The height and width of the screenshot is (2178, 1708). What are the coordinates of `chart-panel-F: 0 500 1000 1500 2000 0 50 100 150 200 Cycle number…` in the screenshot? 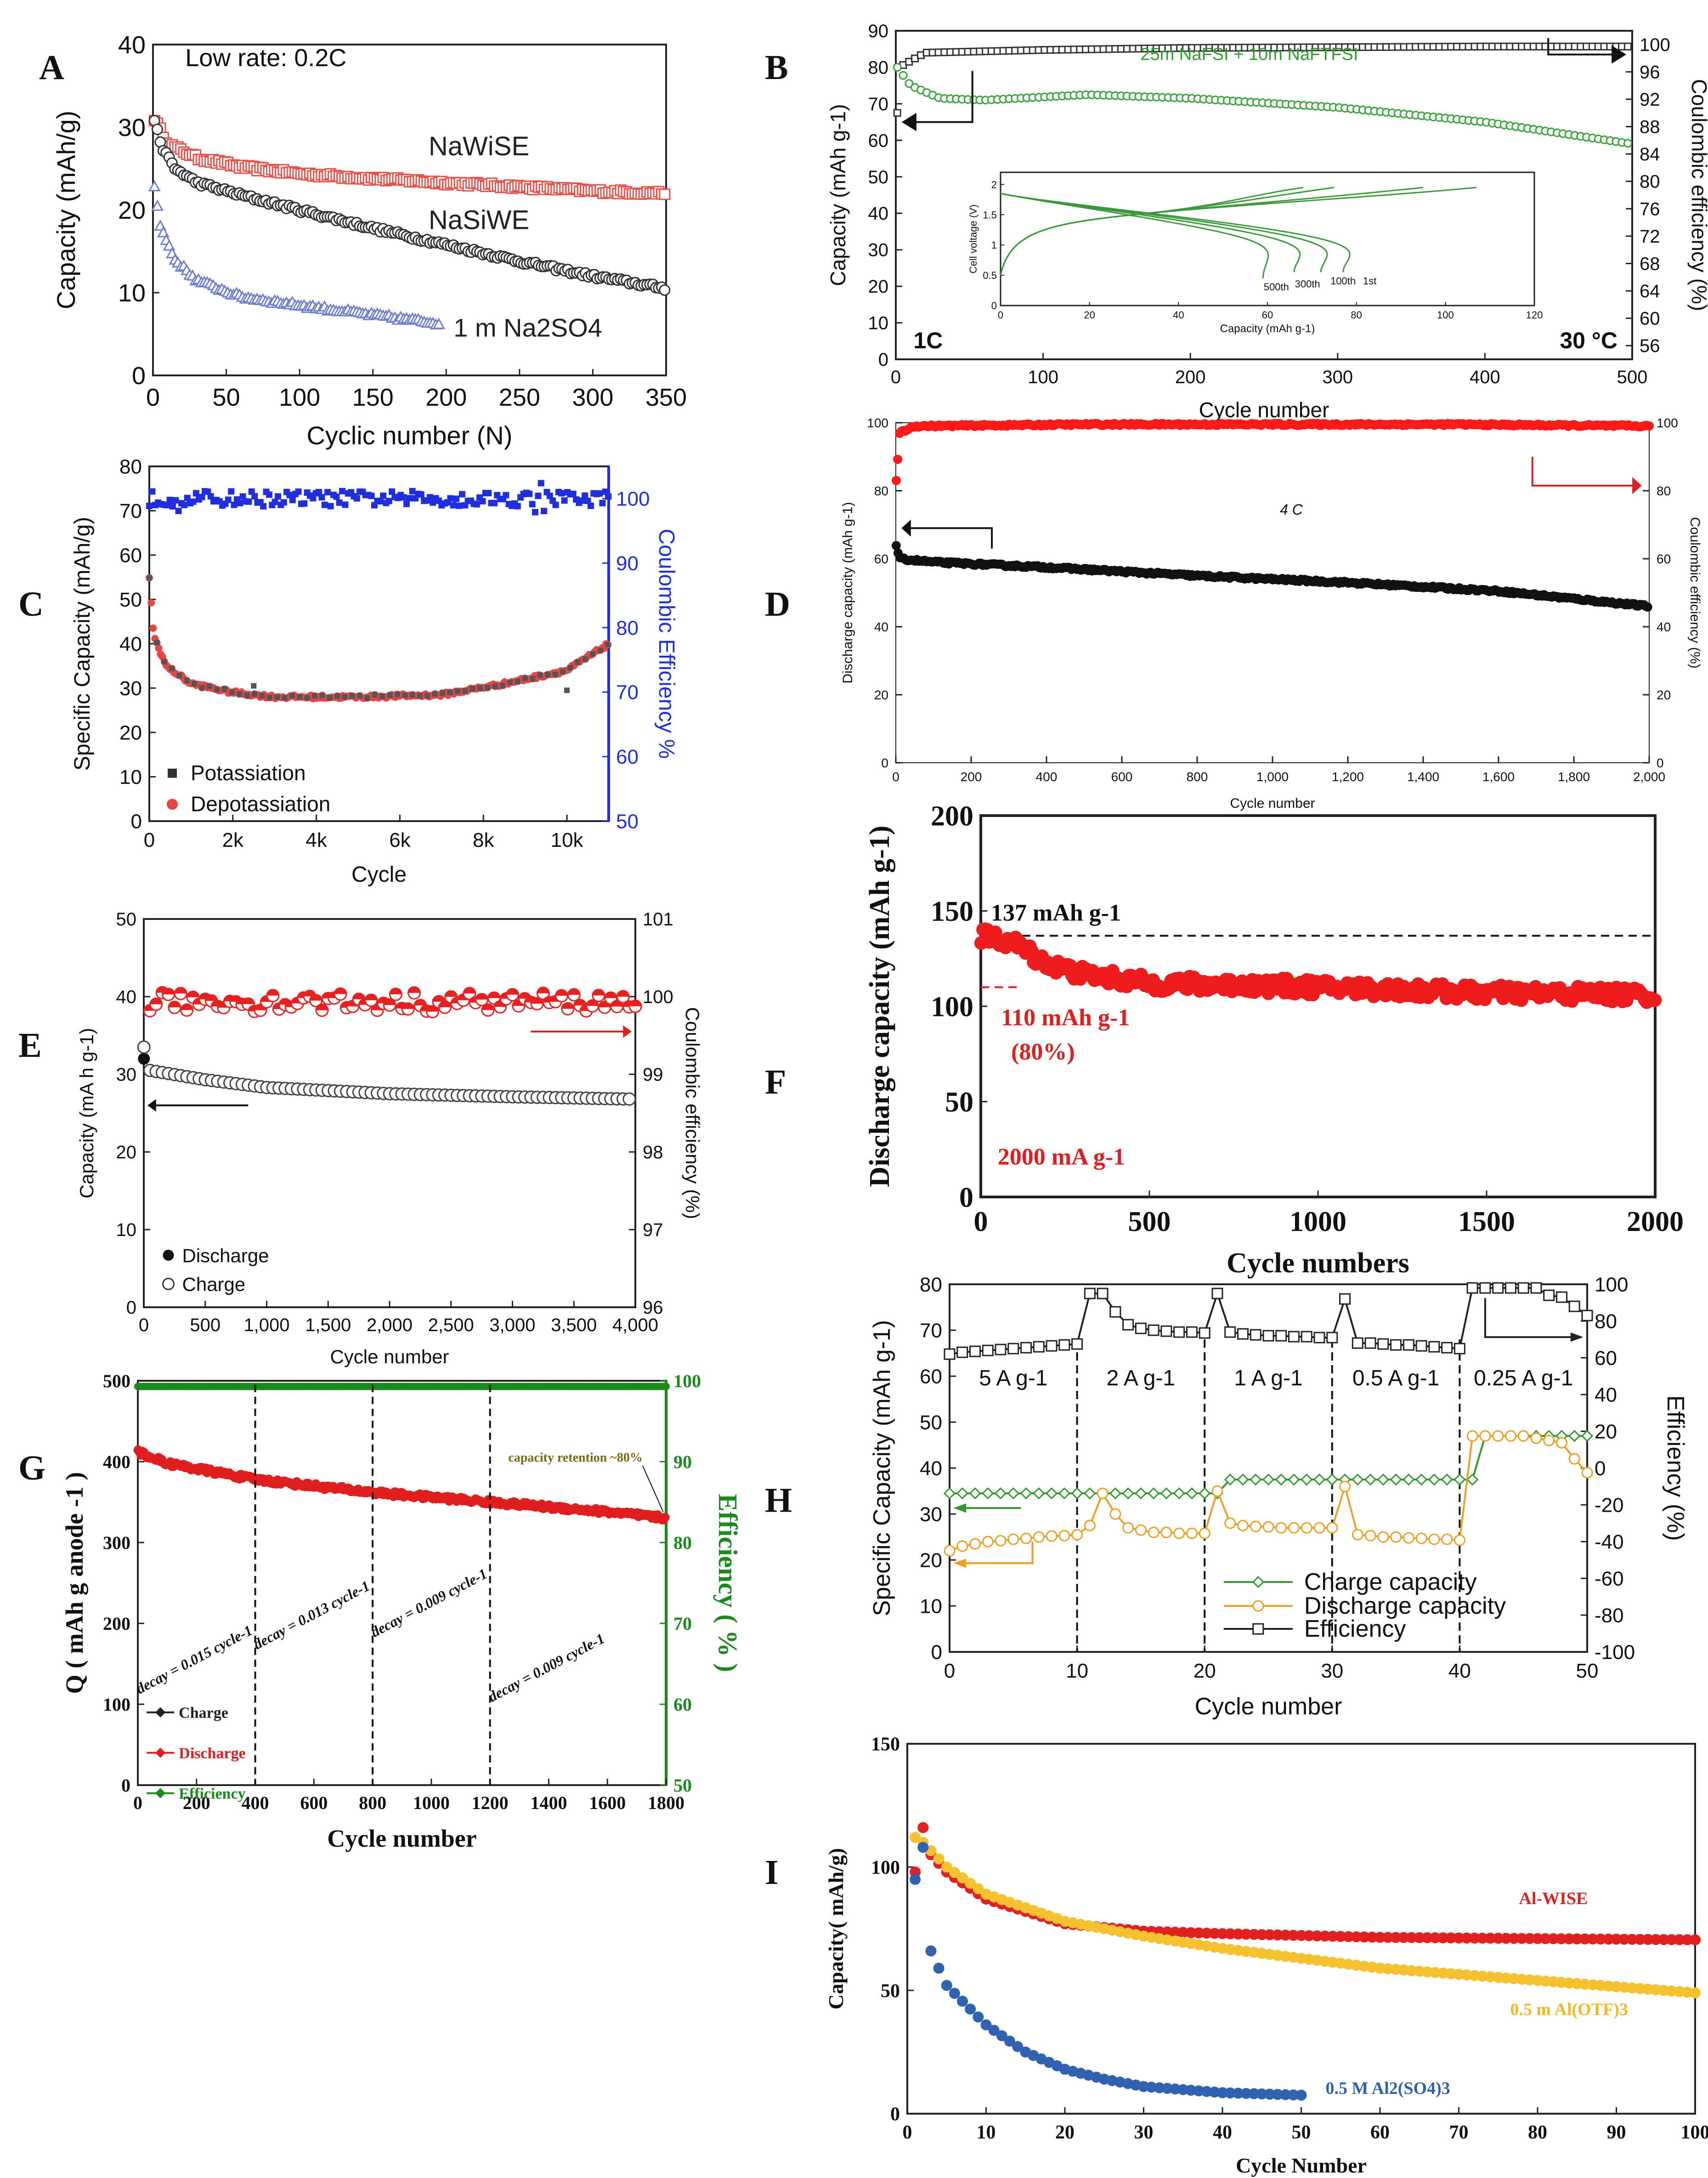 It's located at (1274, 1040).